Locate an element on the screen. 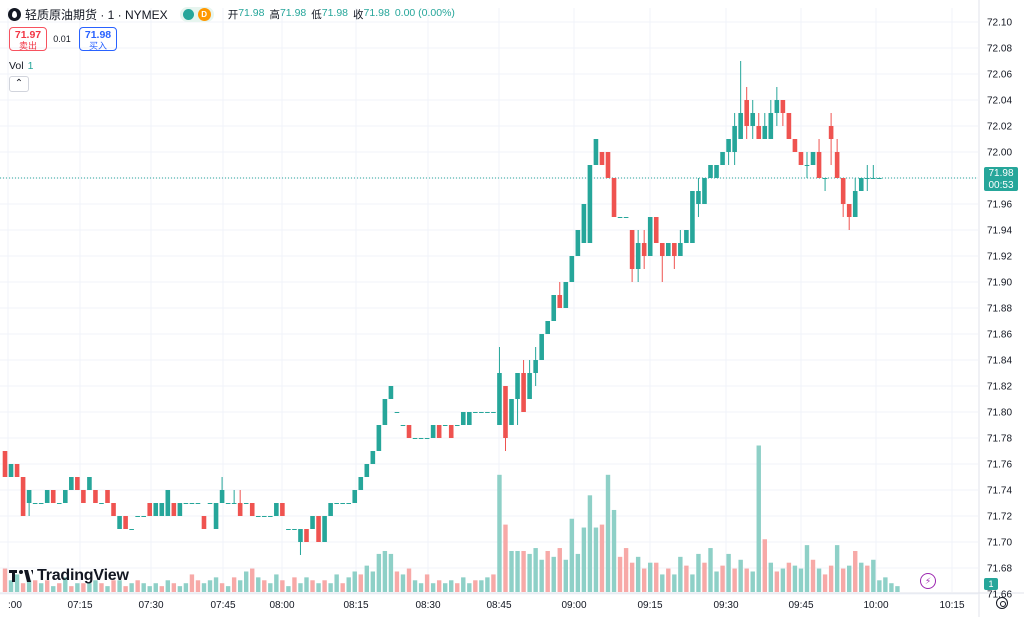 The image size is (1024, 617). spread-value: 0.01 is located at coordinates (62, 39).